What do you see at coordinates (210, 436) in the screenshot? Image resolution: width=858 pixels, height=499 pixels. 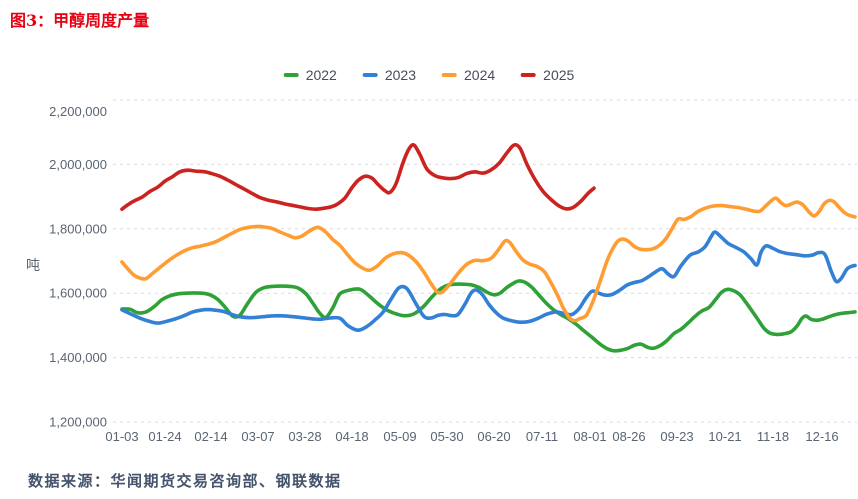 I see `x-tick-label: 02-14` at bounding box center [210, 436].